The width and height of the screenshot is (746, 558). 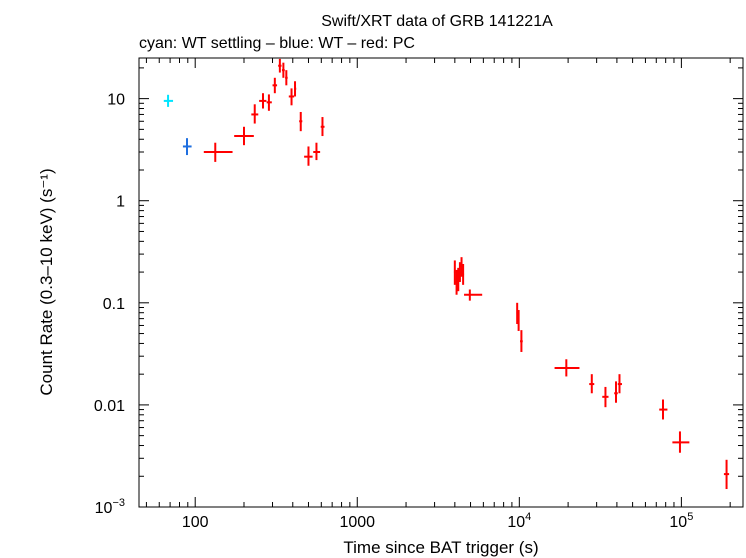 What do you see at coordinates (357, 522) in the screenshot?
I see `x-tick-label: 1000` at bounding box center [357, 522].